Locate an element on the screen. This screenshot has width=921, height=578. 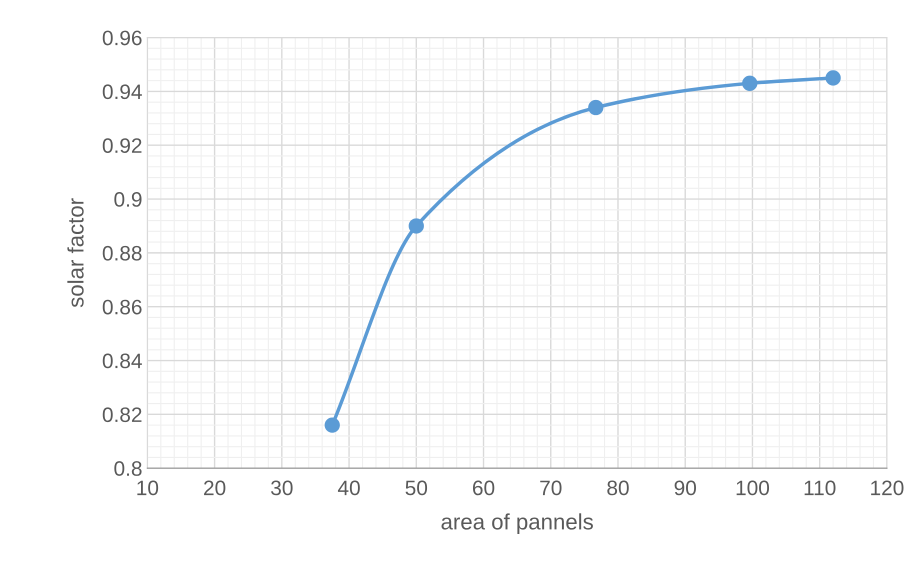
y-axis-title: solar factor is located at coordinates (75, 253).